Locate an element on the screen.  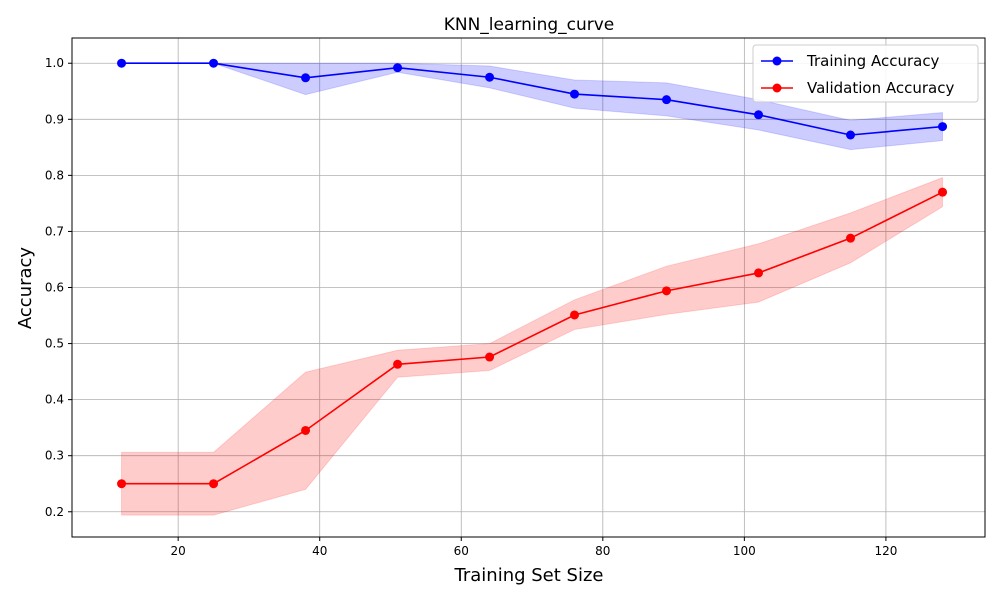
legend-box is located at coordinates (865, 73).